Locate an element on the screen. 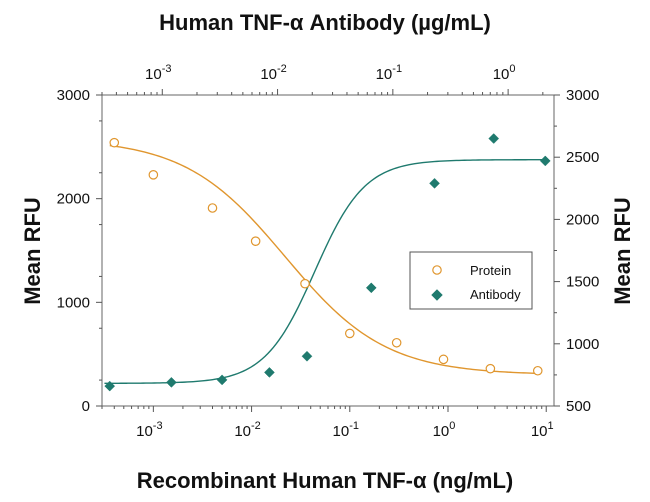 The height and width of the screenshot is (502, 650). right-tick-label: 500 is located at coordinates (578, 406).